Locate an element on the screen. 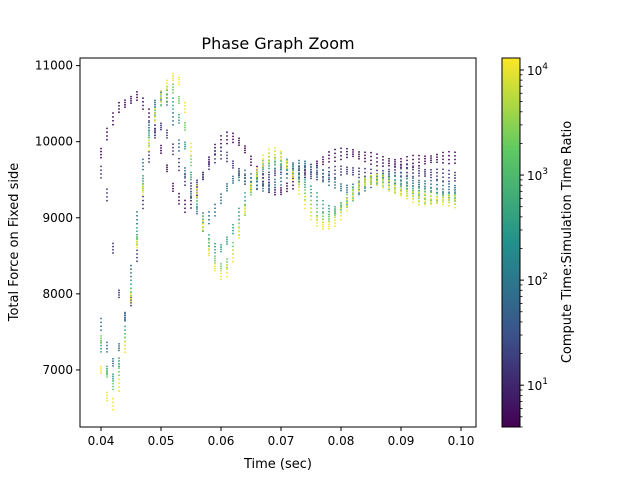 The image size is (640, 480). colorbar-label: Compute Time:Simulation Time Ratio is located at coordinates (567, 242).